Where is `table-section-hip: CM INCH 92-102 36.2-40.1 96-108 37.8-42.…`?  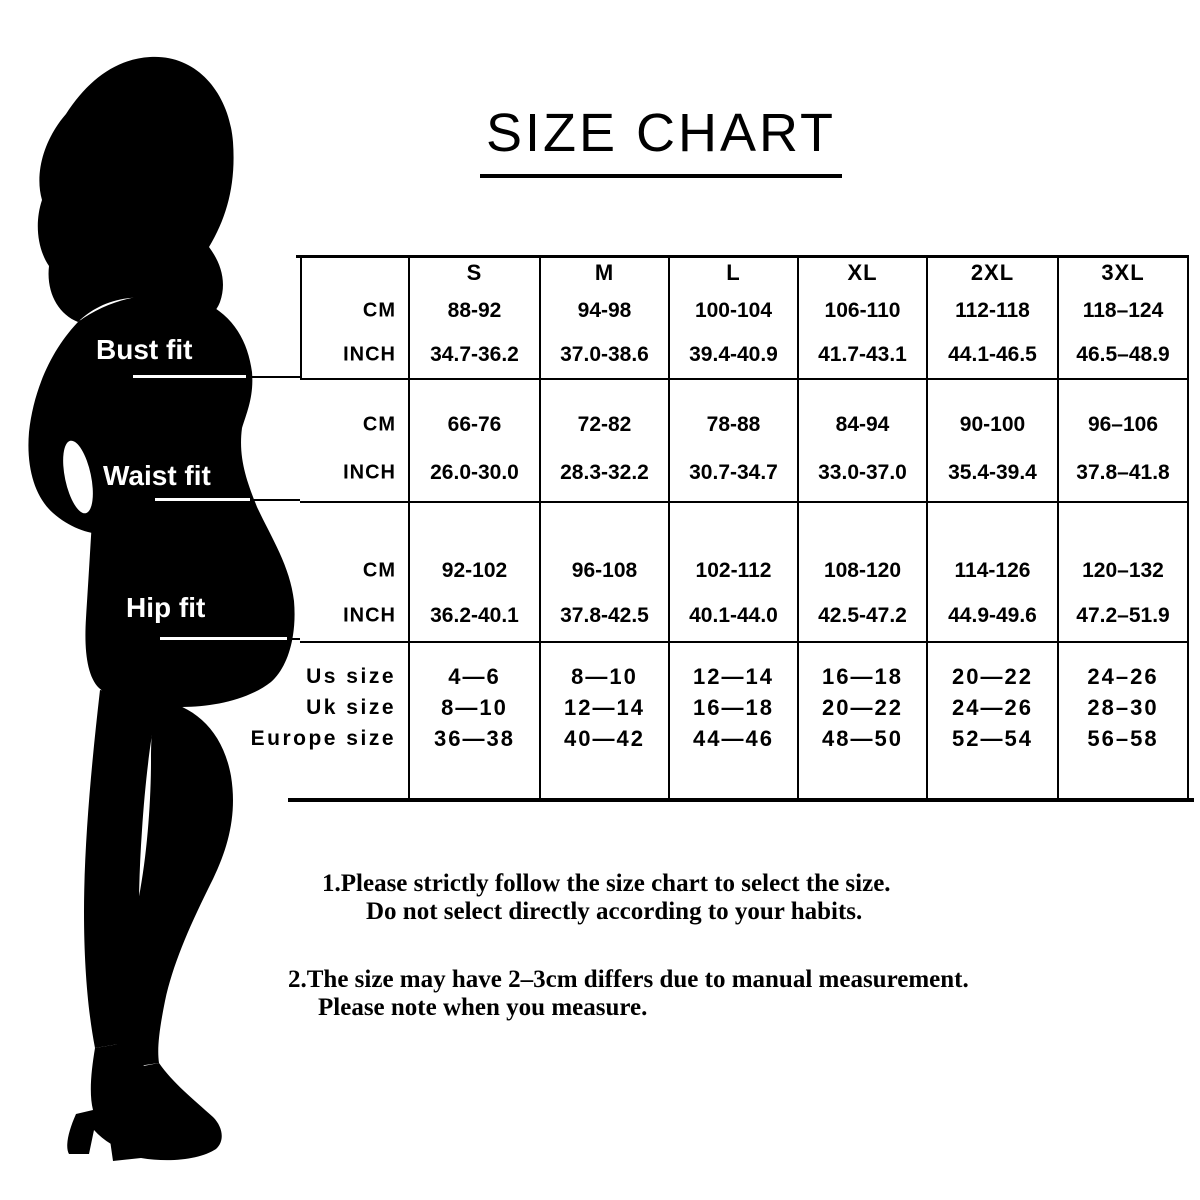 table-section-hip: CM INCH 92-102 36.2-40.1 96-108 37.8-42.… is located at coordinates (744, 573).